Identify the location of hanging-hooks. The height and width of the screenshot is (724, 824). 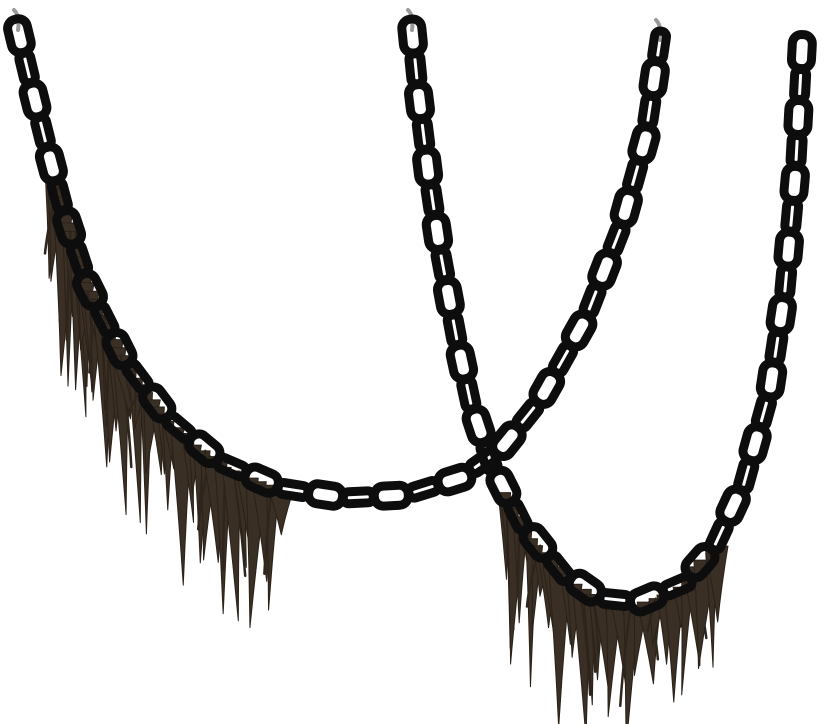
(337, 25).